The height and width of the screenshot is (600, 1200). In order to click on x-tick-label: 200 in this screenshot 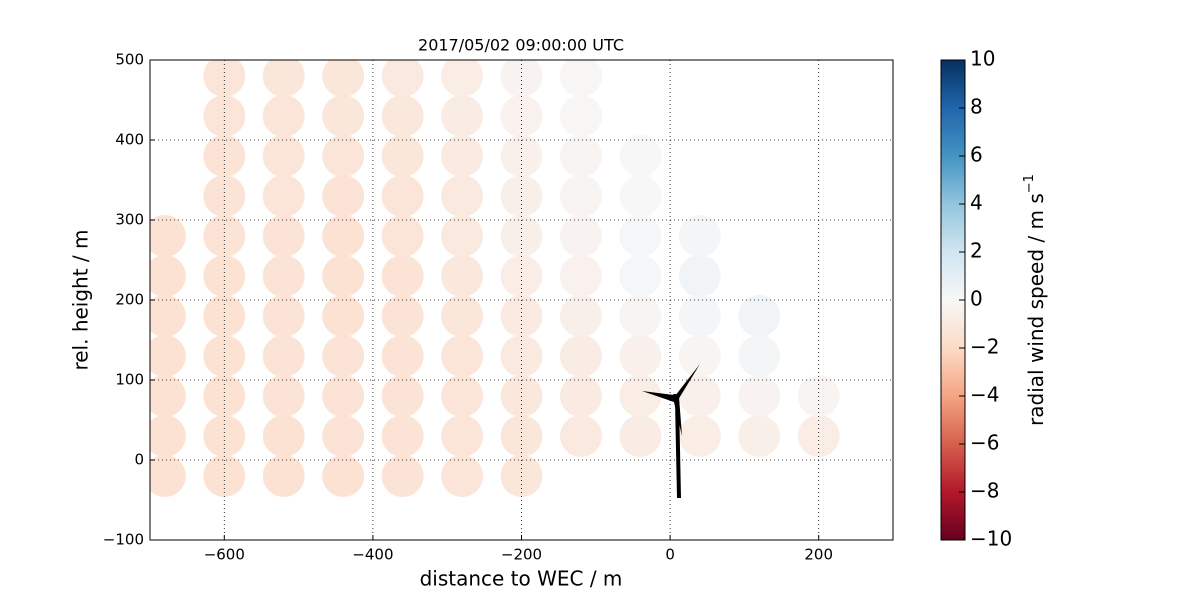, I will do `click(818, 555)`.